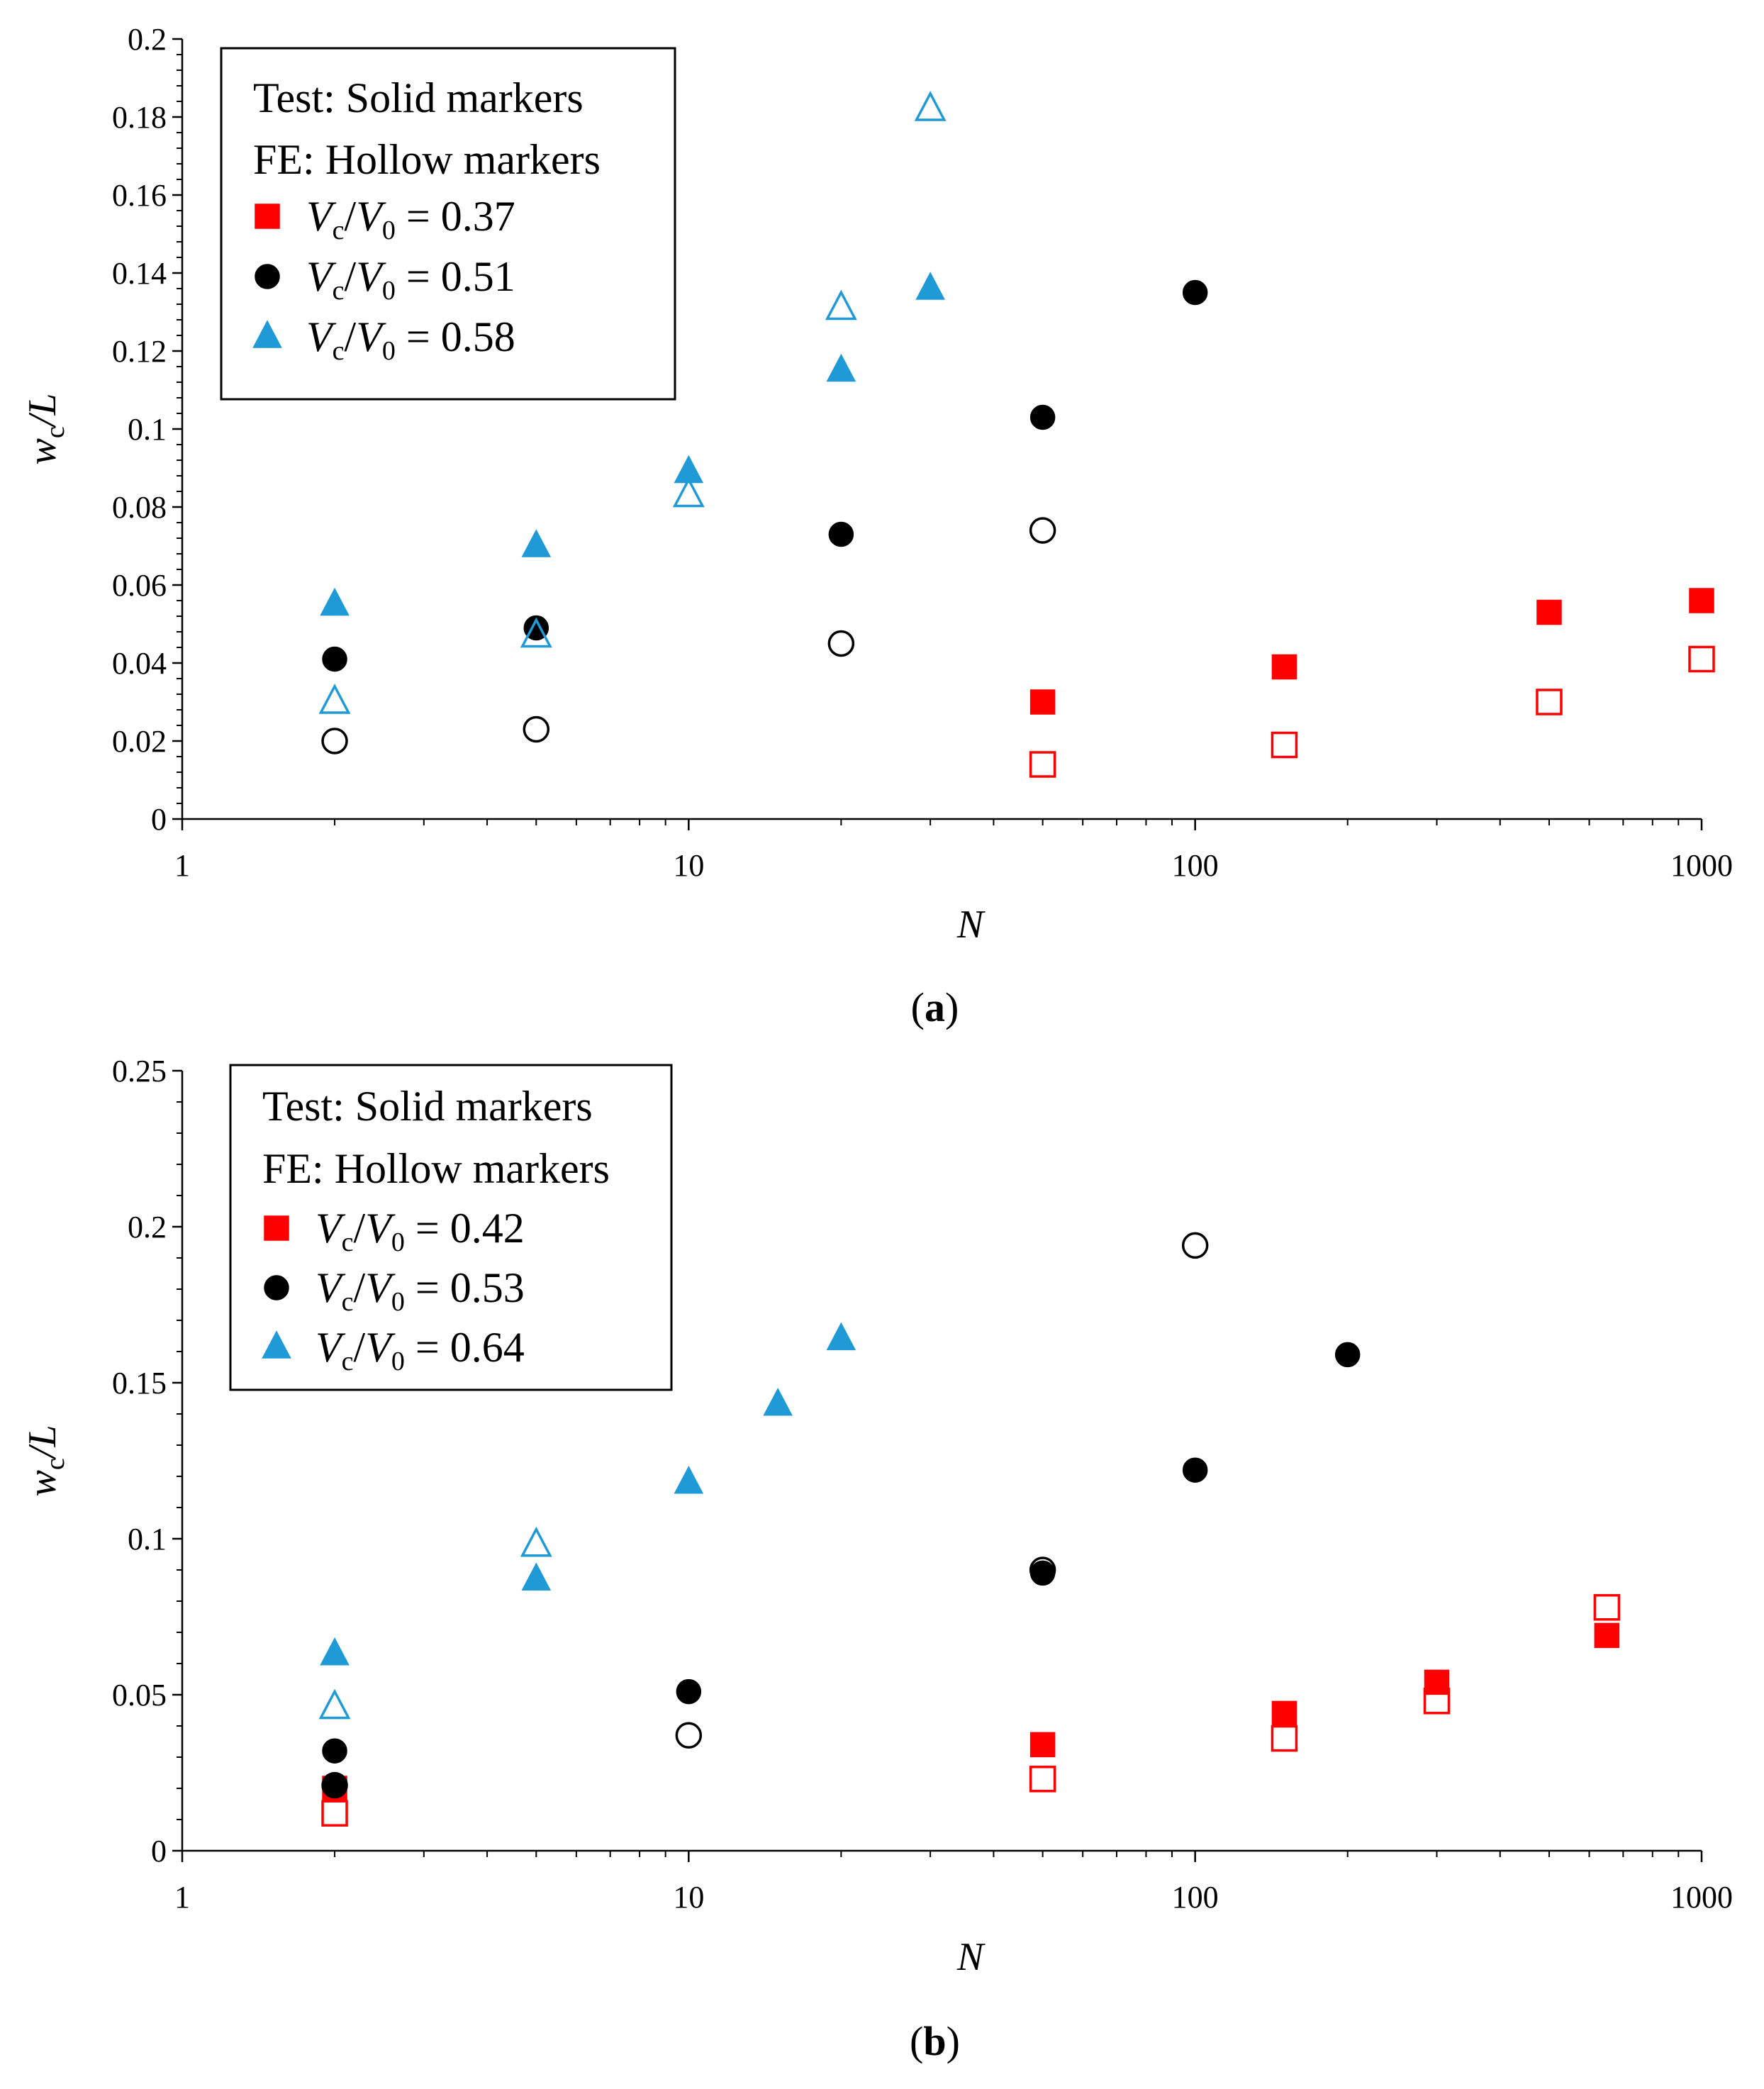  I want to click on legend-entry-label: Vc/V0 = 0.37, so click(410, 219).